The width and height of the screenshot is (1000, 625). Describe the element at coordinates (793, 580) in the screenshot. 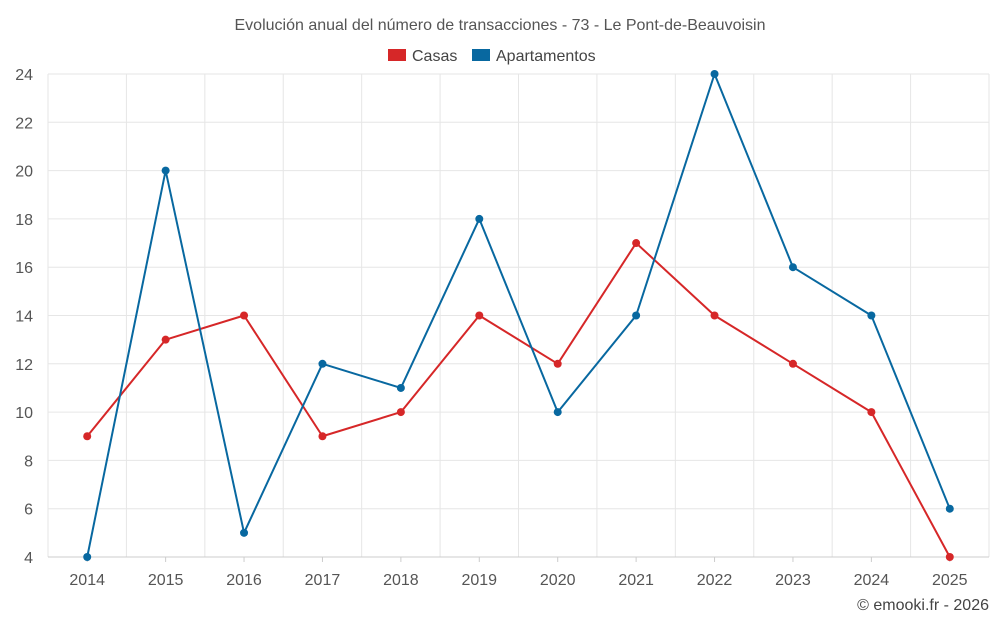

I see `x-tick-label-2023: 2023` at that location.